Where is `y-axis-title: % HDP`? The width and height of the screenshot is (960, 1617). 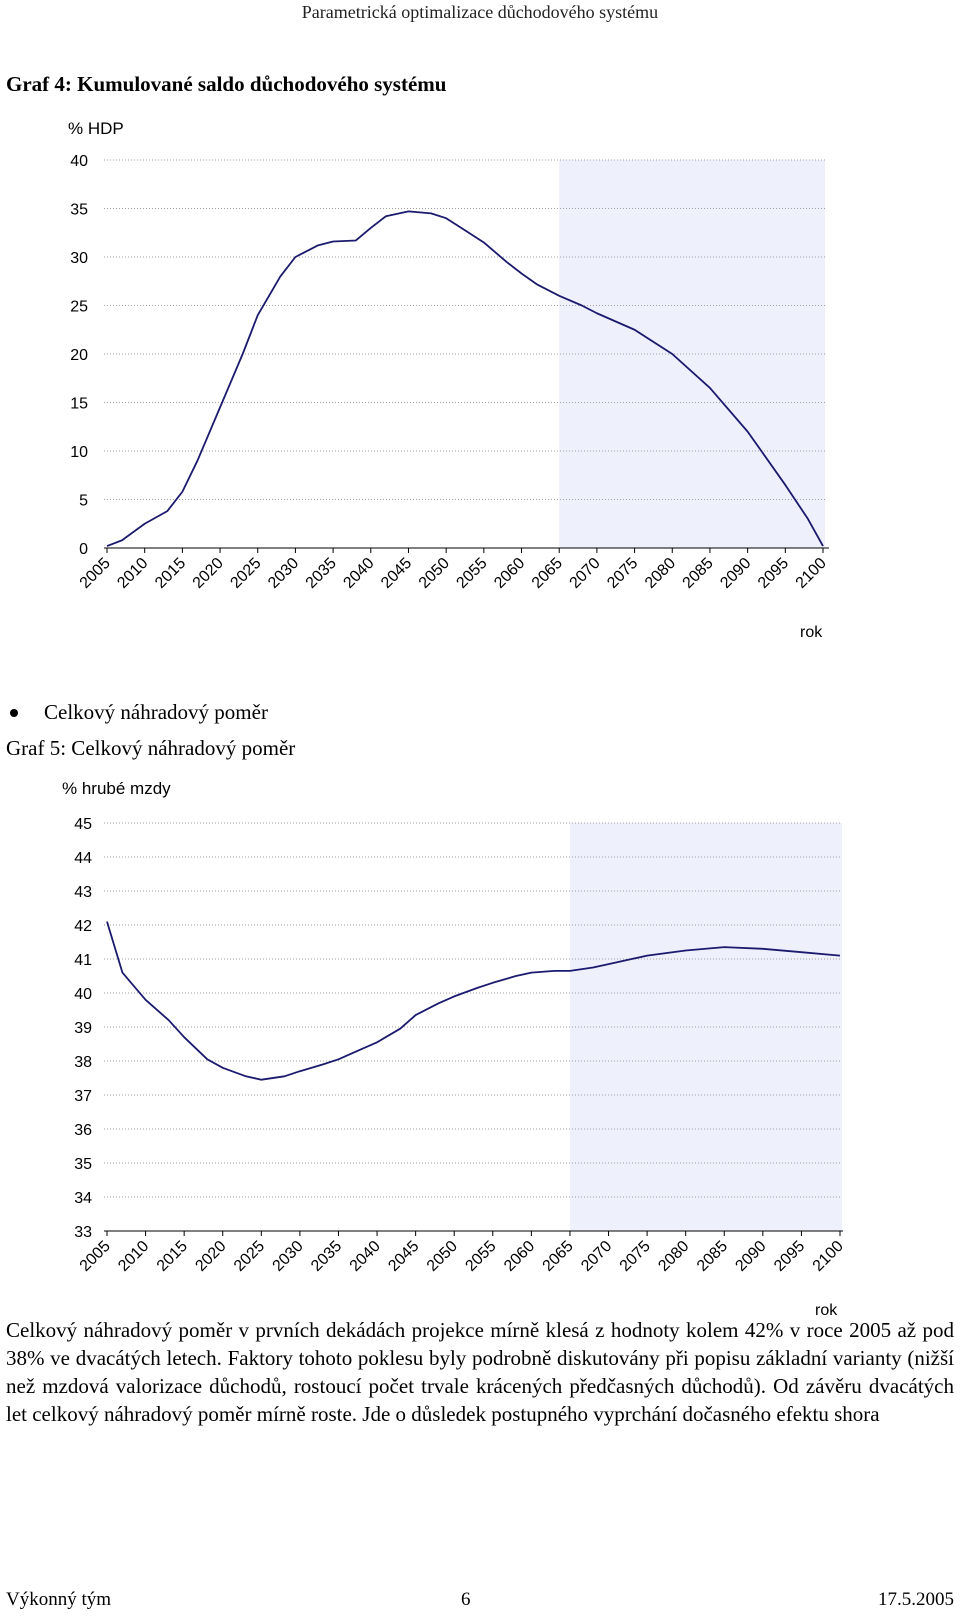 y-axis-title: % HDP is located at coordinates (96, 128).